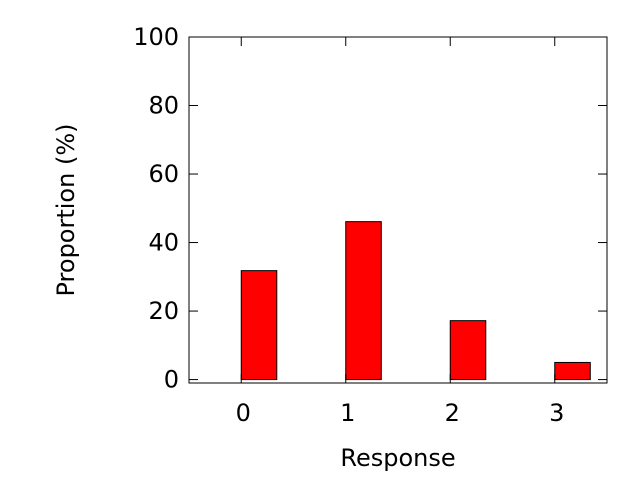 This screenshot has width=640, height=480. What do you see at coordinates (347, 413) in the screenshot?
I see `x-tick-label: 1` at bounding box center [347, 413].